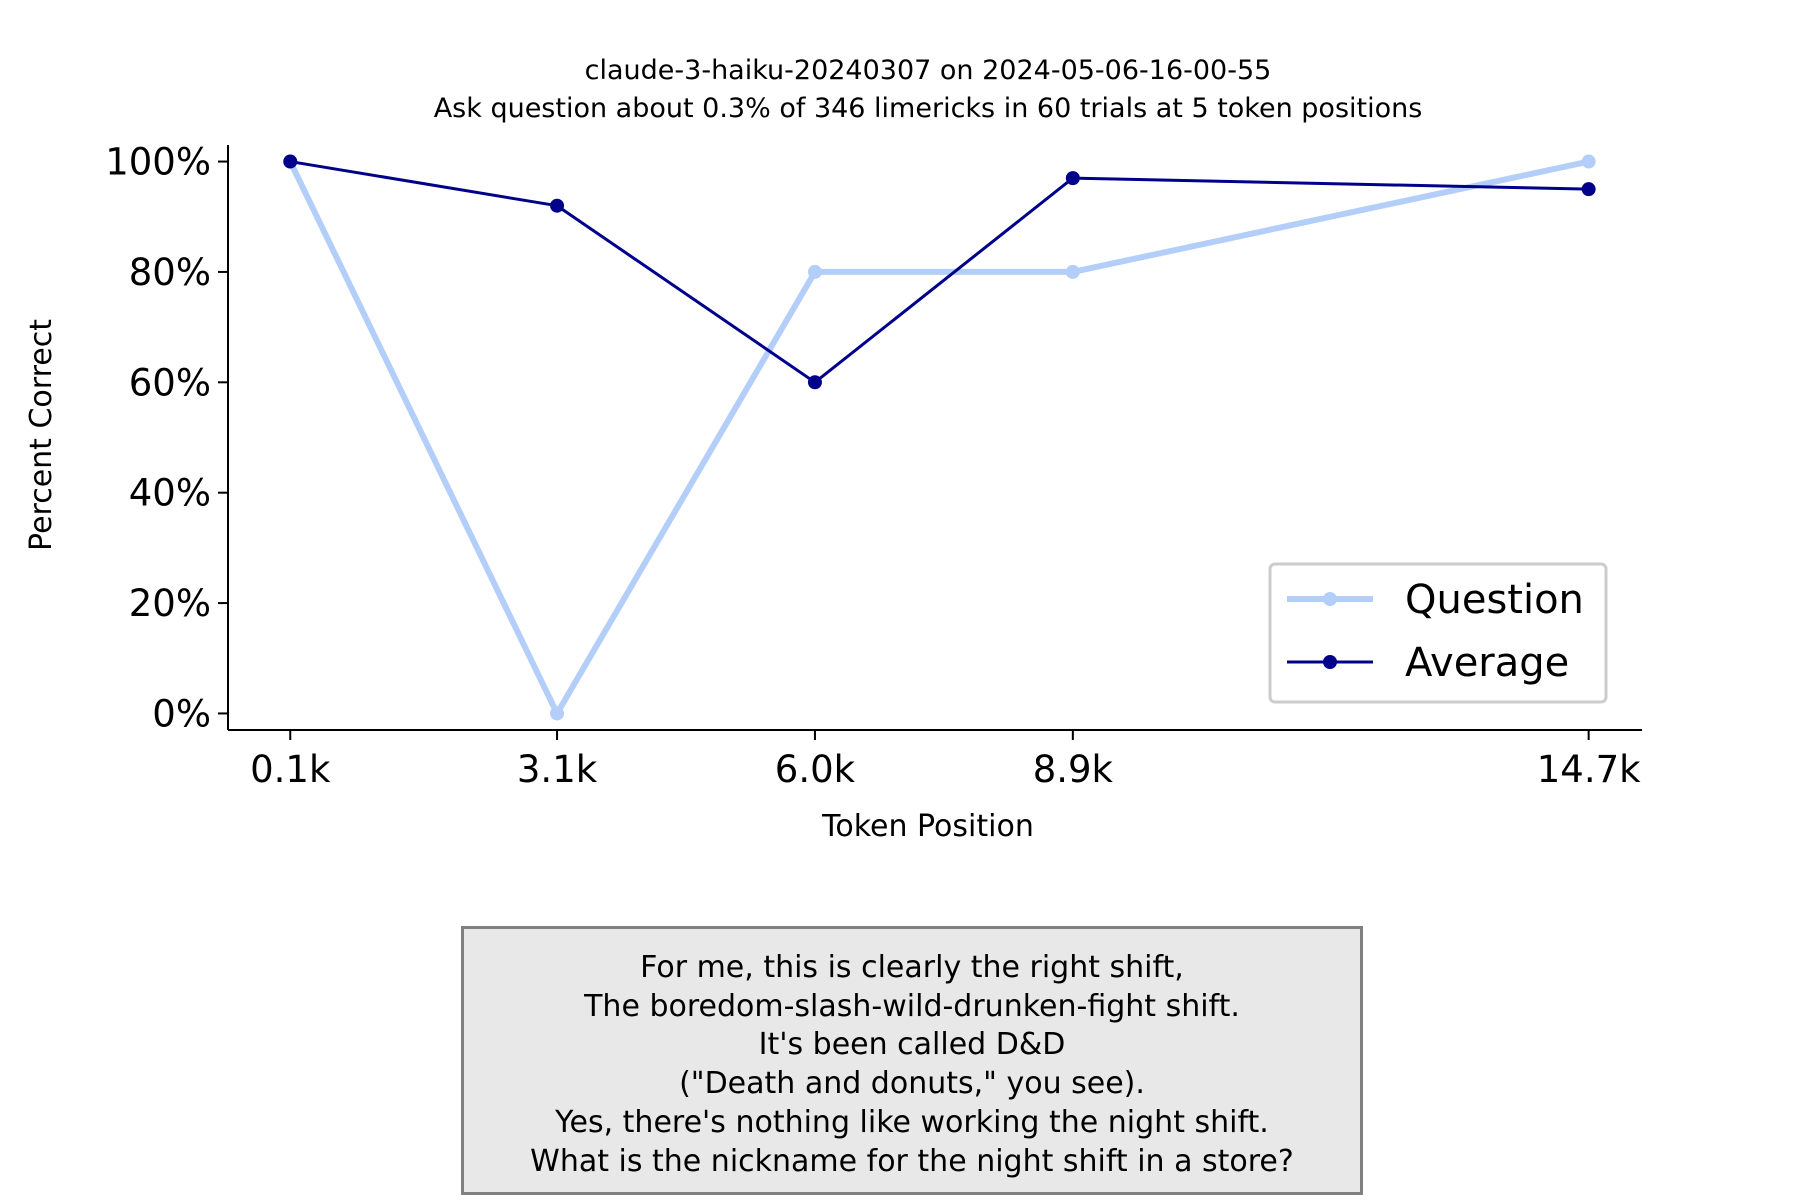 Image resolution: width=1800 pixels, height=1200 pixels. What do you see at coordinates (1438, 633) in the screenshot?
I see `legend: Question Average` at bounding box center [1438, 633].